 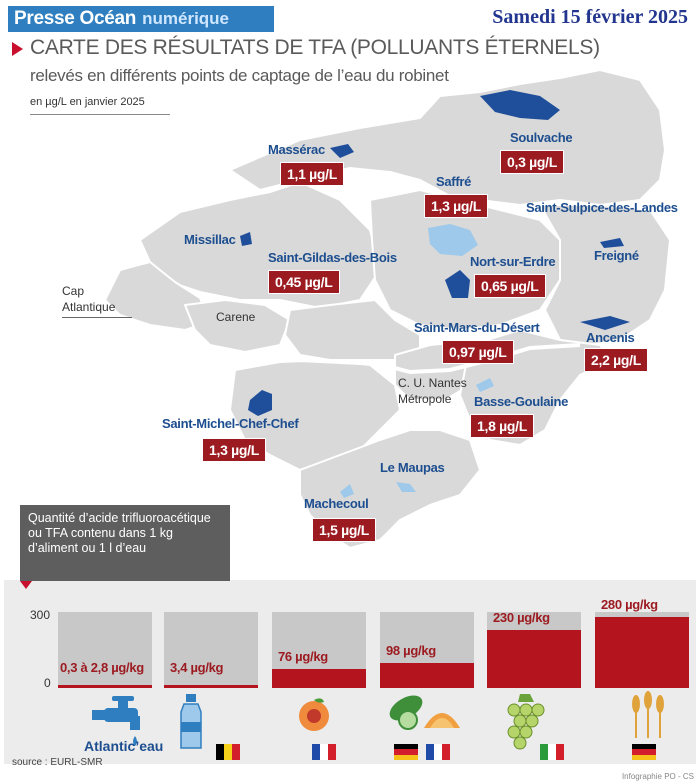 I want to click on value-badge-saint-michel: 1,3 µg/L, so click(x=234, y=450).